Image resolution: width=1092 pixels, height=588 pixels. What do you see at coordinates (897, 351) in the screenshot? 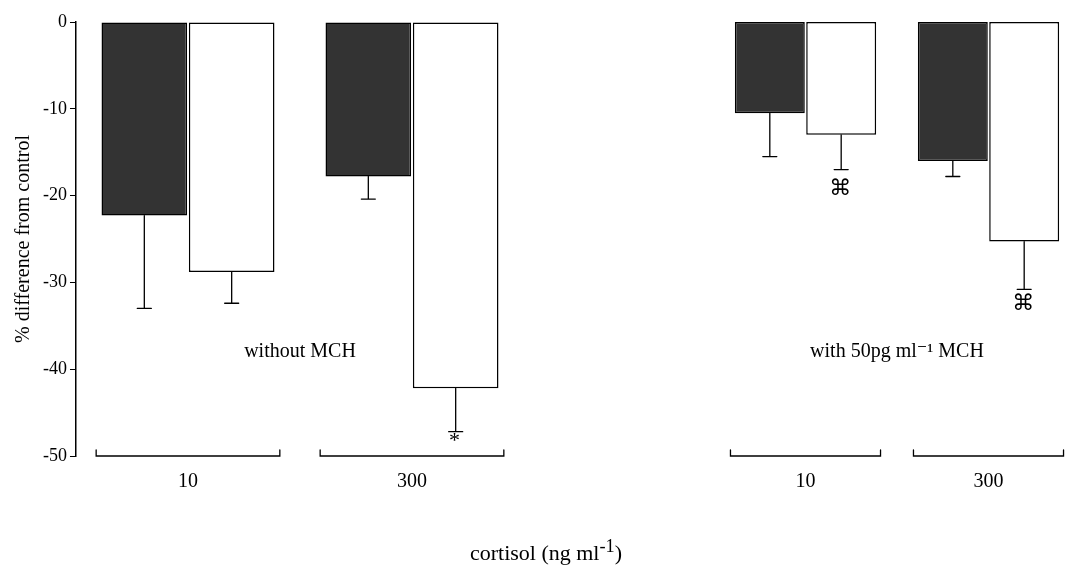
I see `annotation: with 50pg ml⁻¹ MCH` at bounding box center [897, 351].